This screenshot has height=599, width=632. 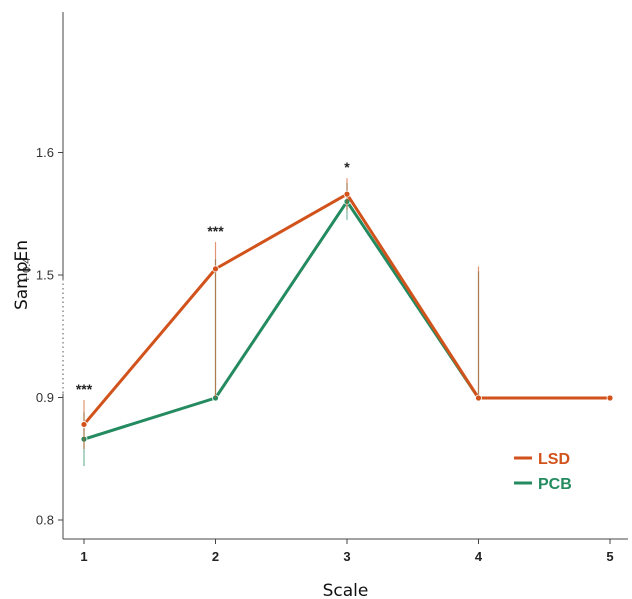 What do you see at coordinates (609, 556) in the screenshot?
I see `x-tick-label: 5` at bounding box center [609, 556].